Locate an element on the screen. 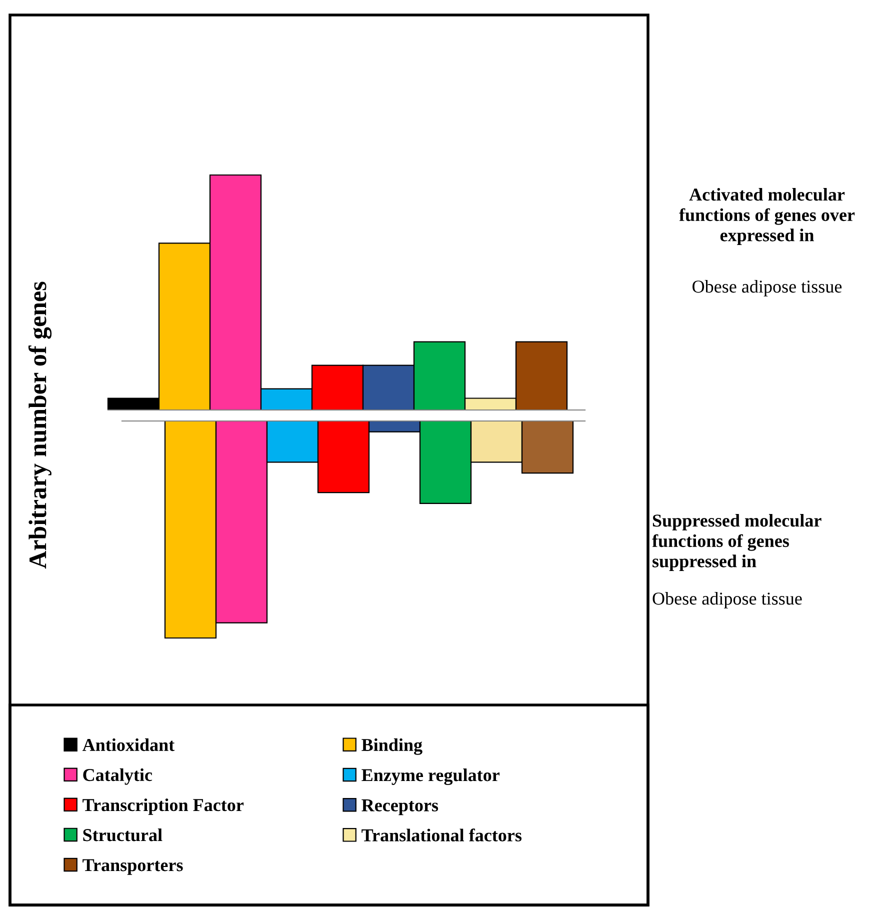 The width and height of the screenshot is (877, 907). legend-label: Translational factors is located at coordinates (442, 835).